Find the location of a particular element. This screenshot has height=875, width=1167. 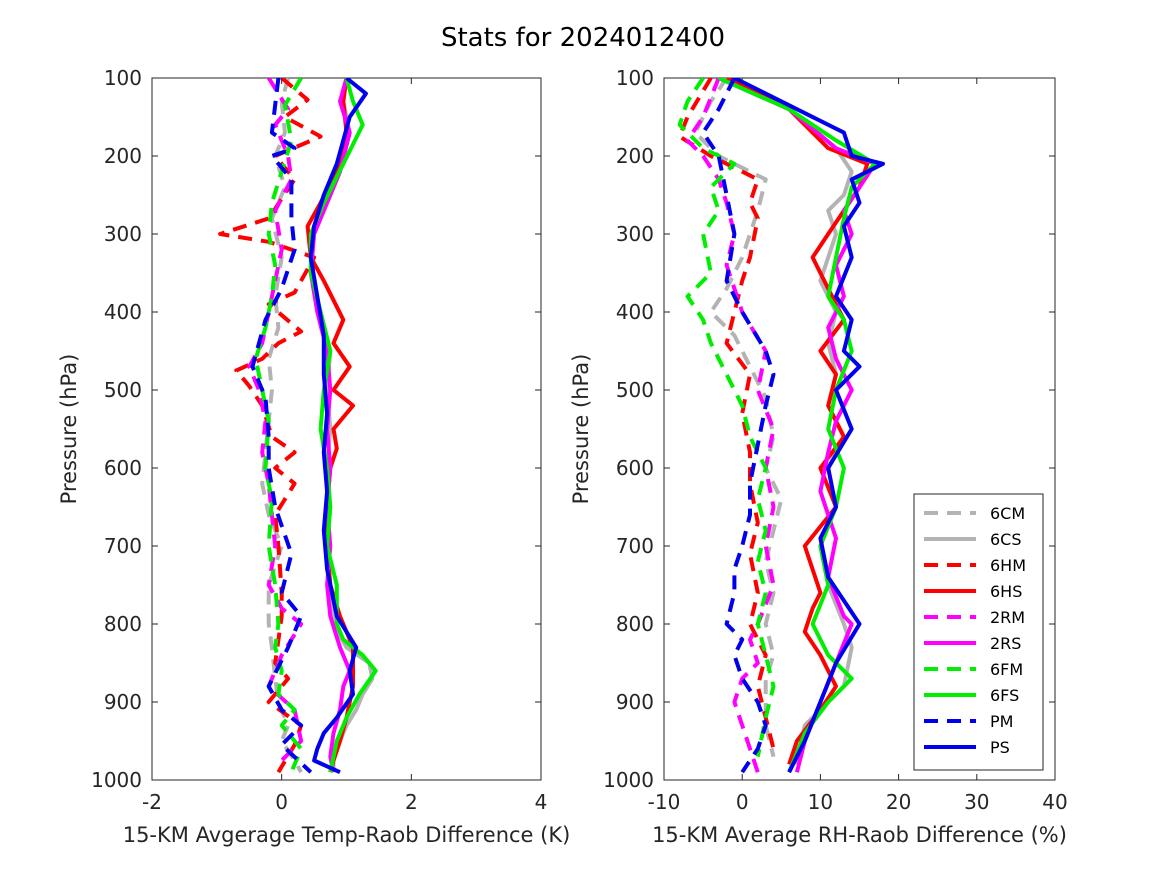

legend-label-2rm: 2RM is located at coordinates (1007, 617).